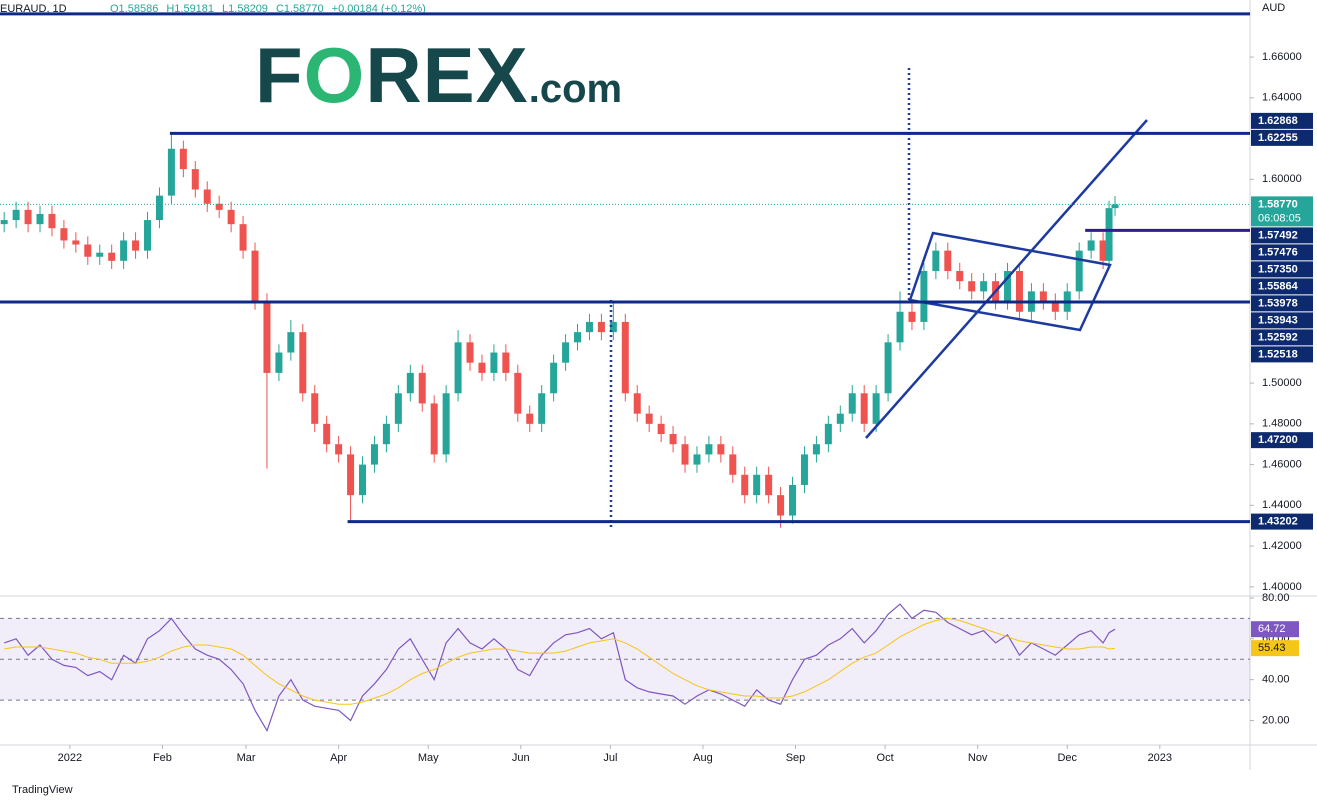 The image size is (1317, 805). What do you see at coordinates (1160, 758) in the screenshot?
I see `x-tick-label: 2023` at bounding box center [1160, 758].